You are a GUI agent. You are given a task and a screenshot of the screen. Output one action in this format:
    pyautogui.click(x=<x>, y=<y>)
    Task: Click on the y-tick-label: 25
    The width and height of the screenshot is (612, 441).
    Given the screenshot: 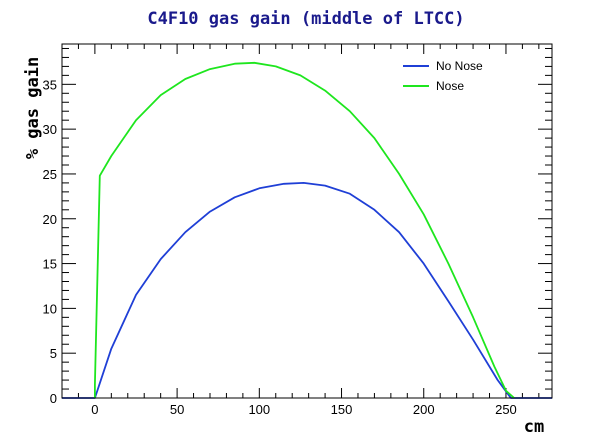 What is the action you would take?
    pyautogui.click(x=50, y=174)
    